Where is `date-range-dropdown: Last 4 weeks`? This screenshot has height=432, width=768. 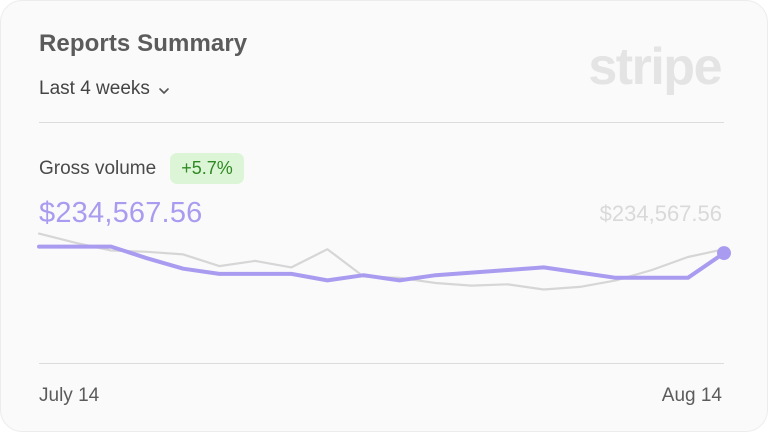
date-range-dropdown: Last 4 weeks is located at coordinates (104, 89).